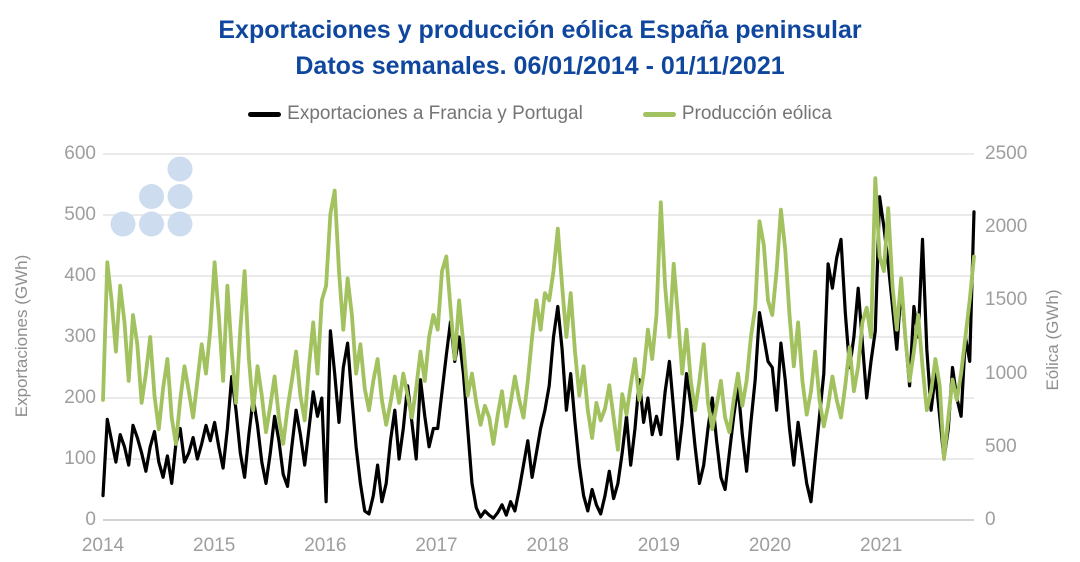 This screenshot has height=562, width=1080. What do you see at coordinates (540, 66) in the screenshot?
I see `chart-title-line-2: Datos semanales. 06/01/2014 - 01/11/2021` at bounding box center [540, 66].